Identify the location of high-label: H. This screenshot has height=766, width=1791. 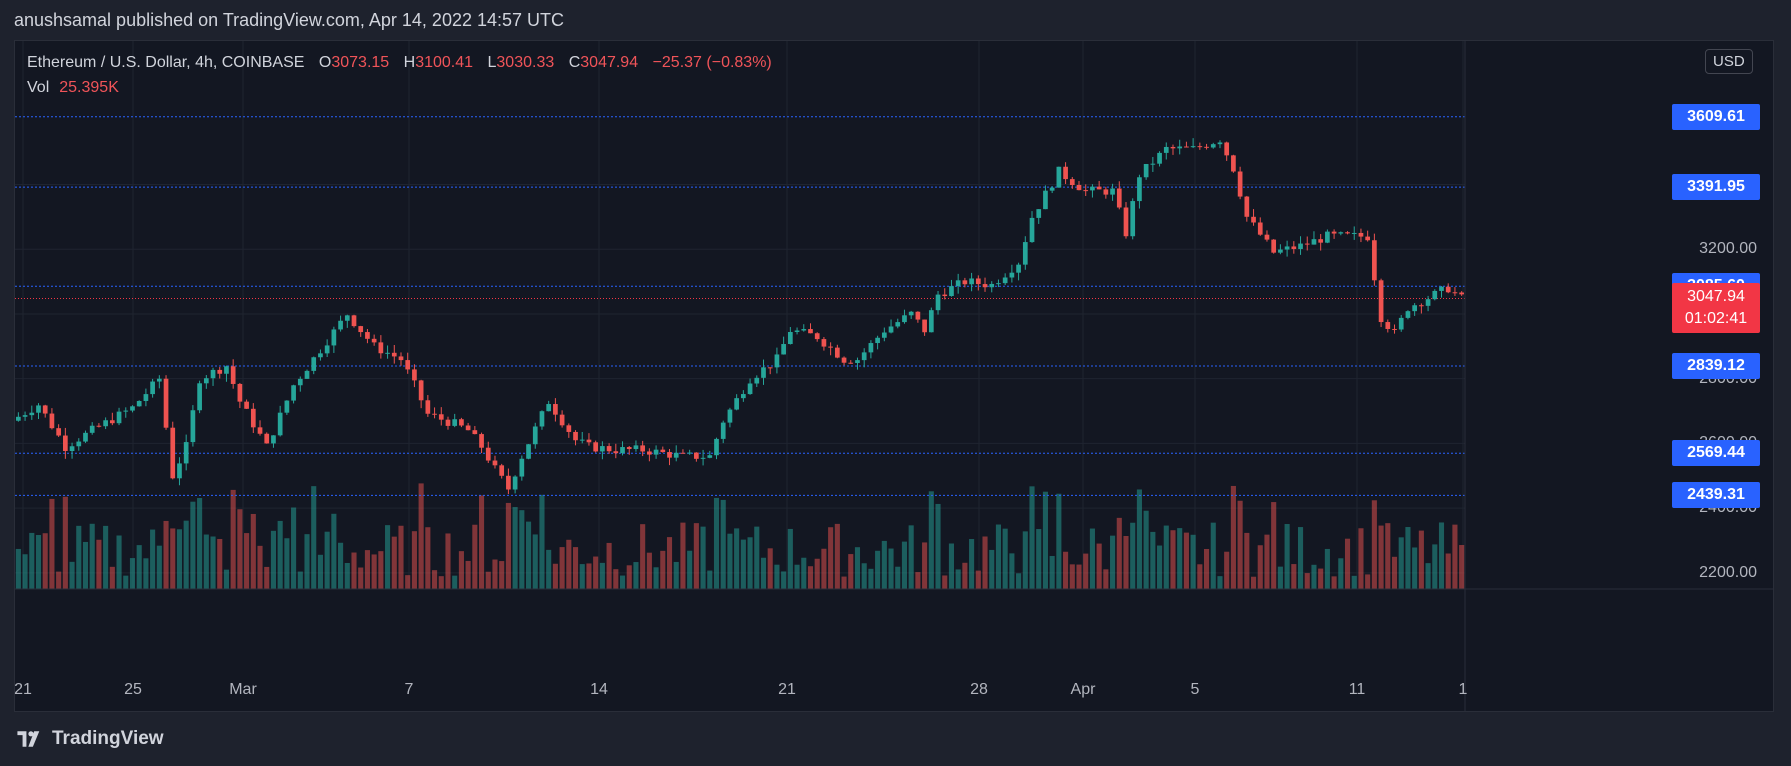
(409, 62).